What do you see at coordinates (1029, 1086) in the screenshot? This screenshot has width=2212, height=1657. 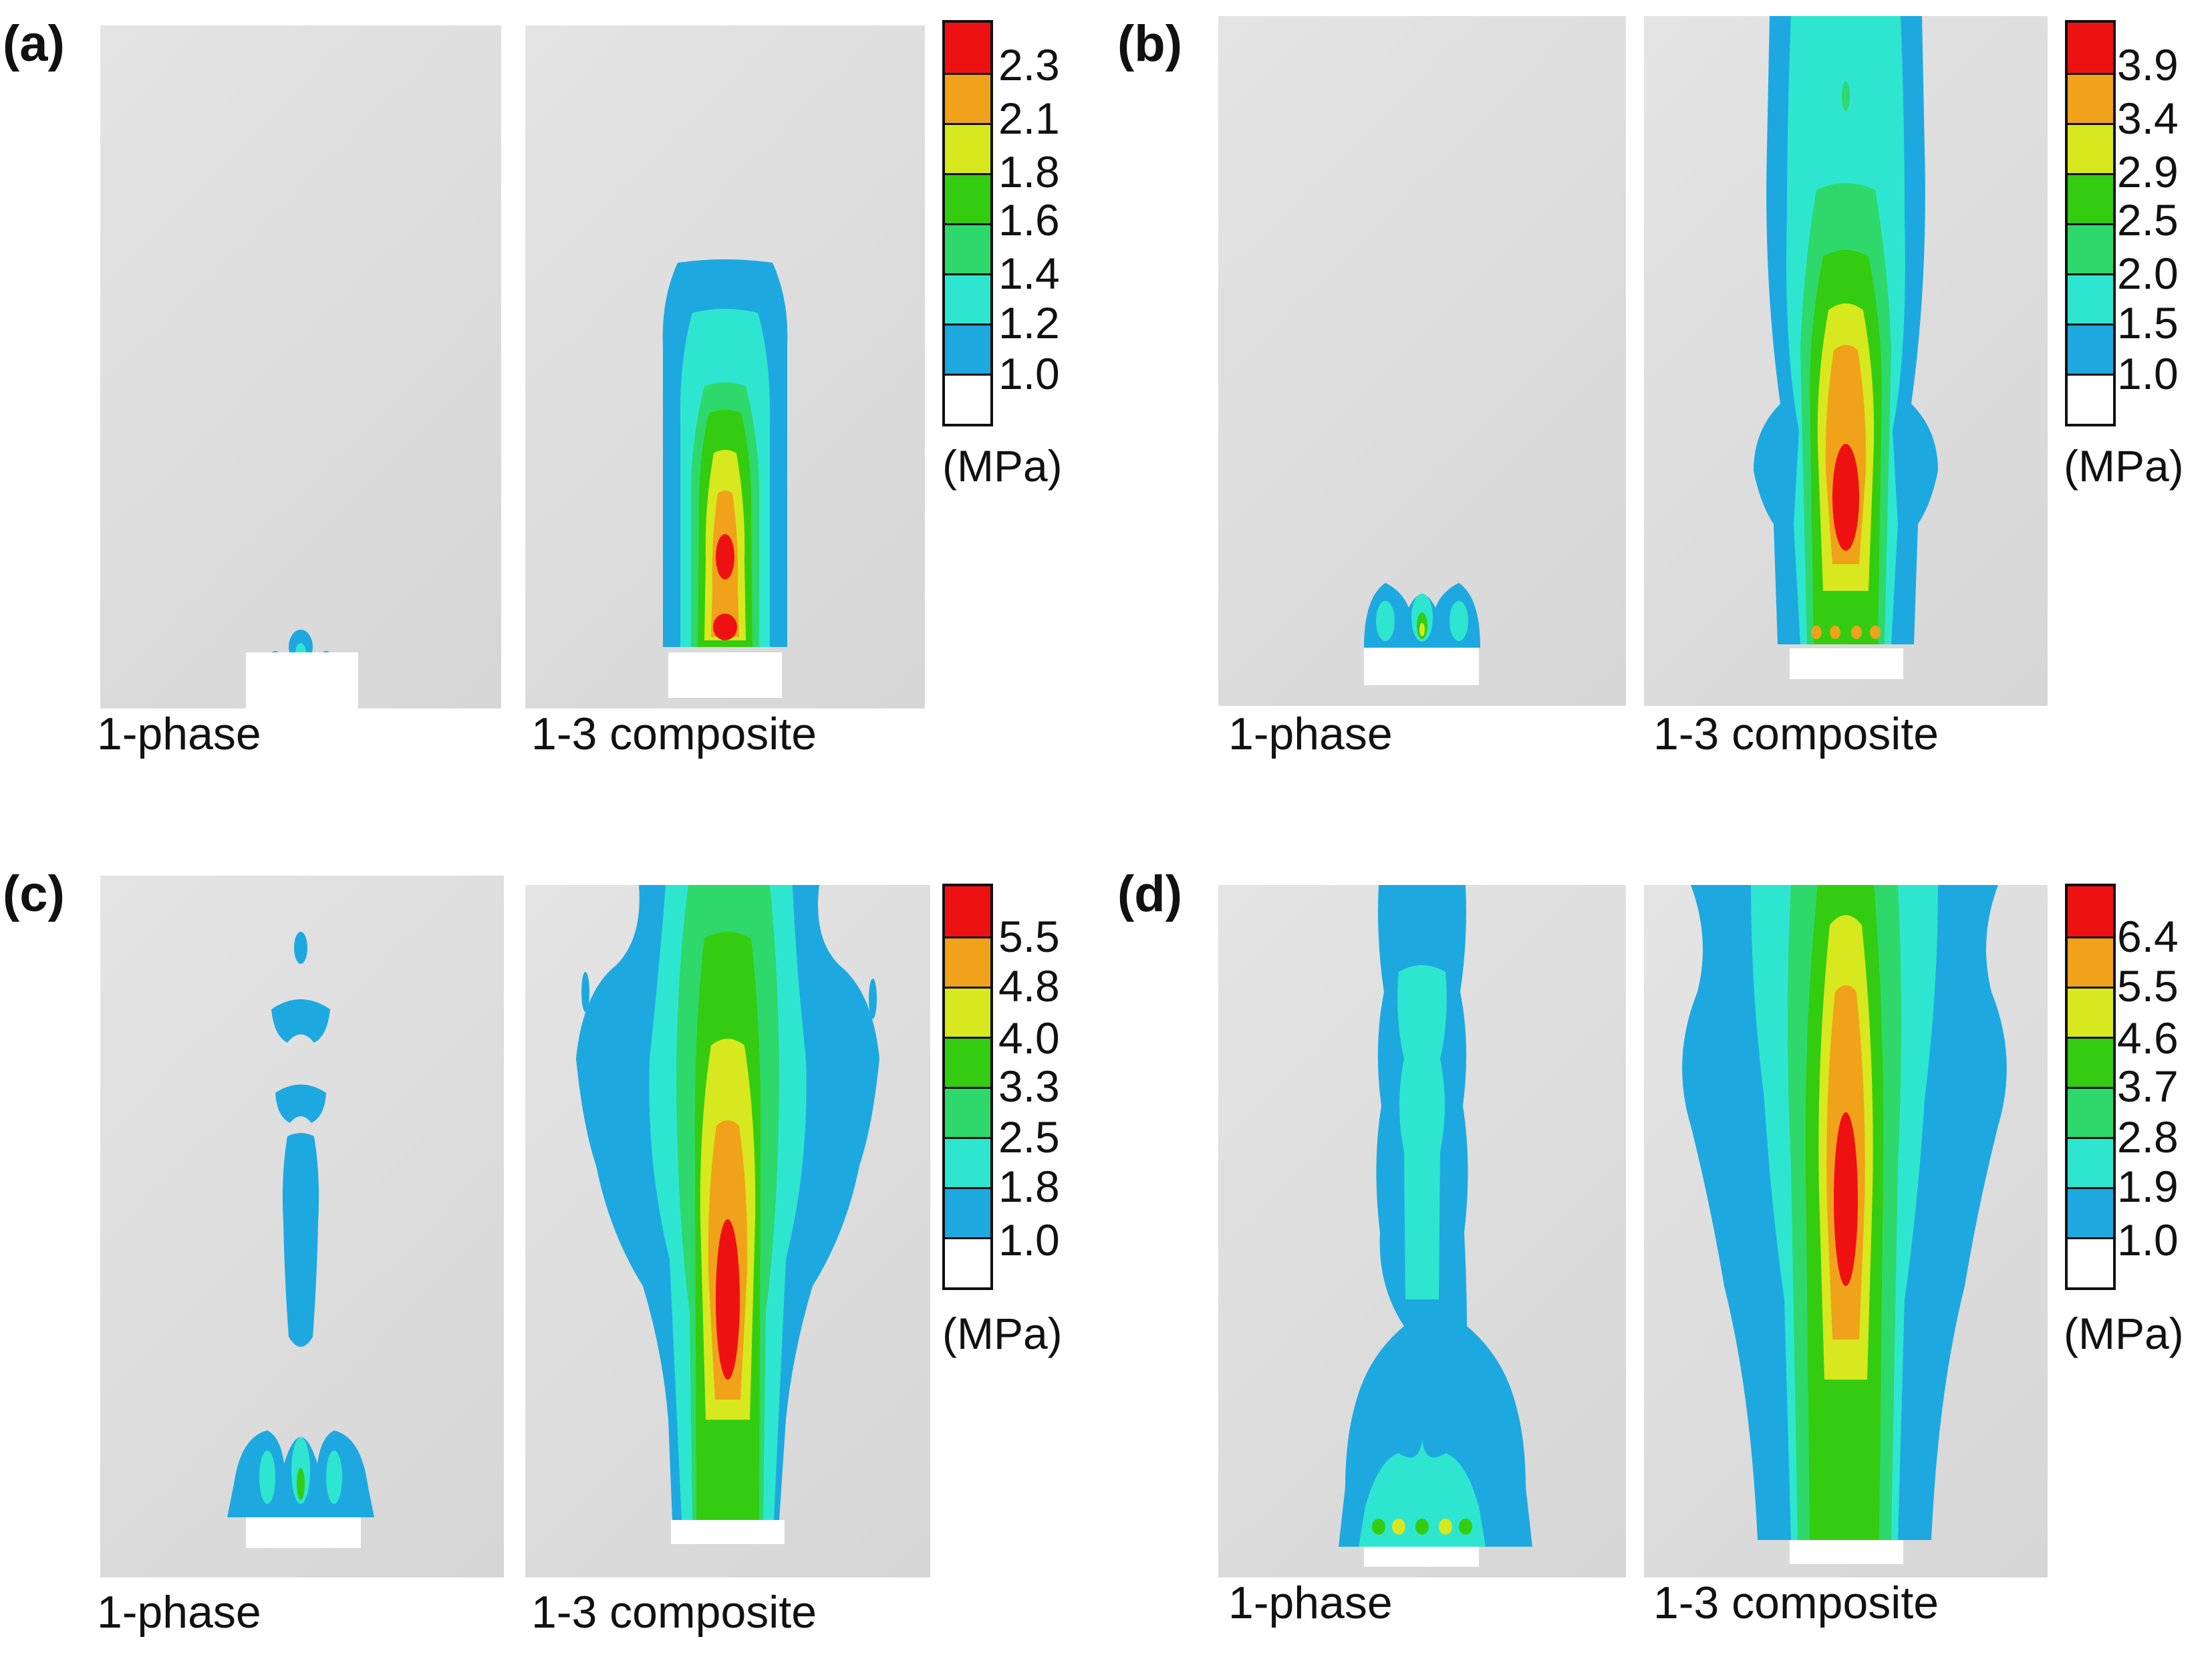 I see `colorbar-tick: 3.3` at bounding box center [1029, 1086].